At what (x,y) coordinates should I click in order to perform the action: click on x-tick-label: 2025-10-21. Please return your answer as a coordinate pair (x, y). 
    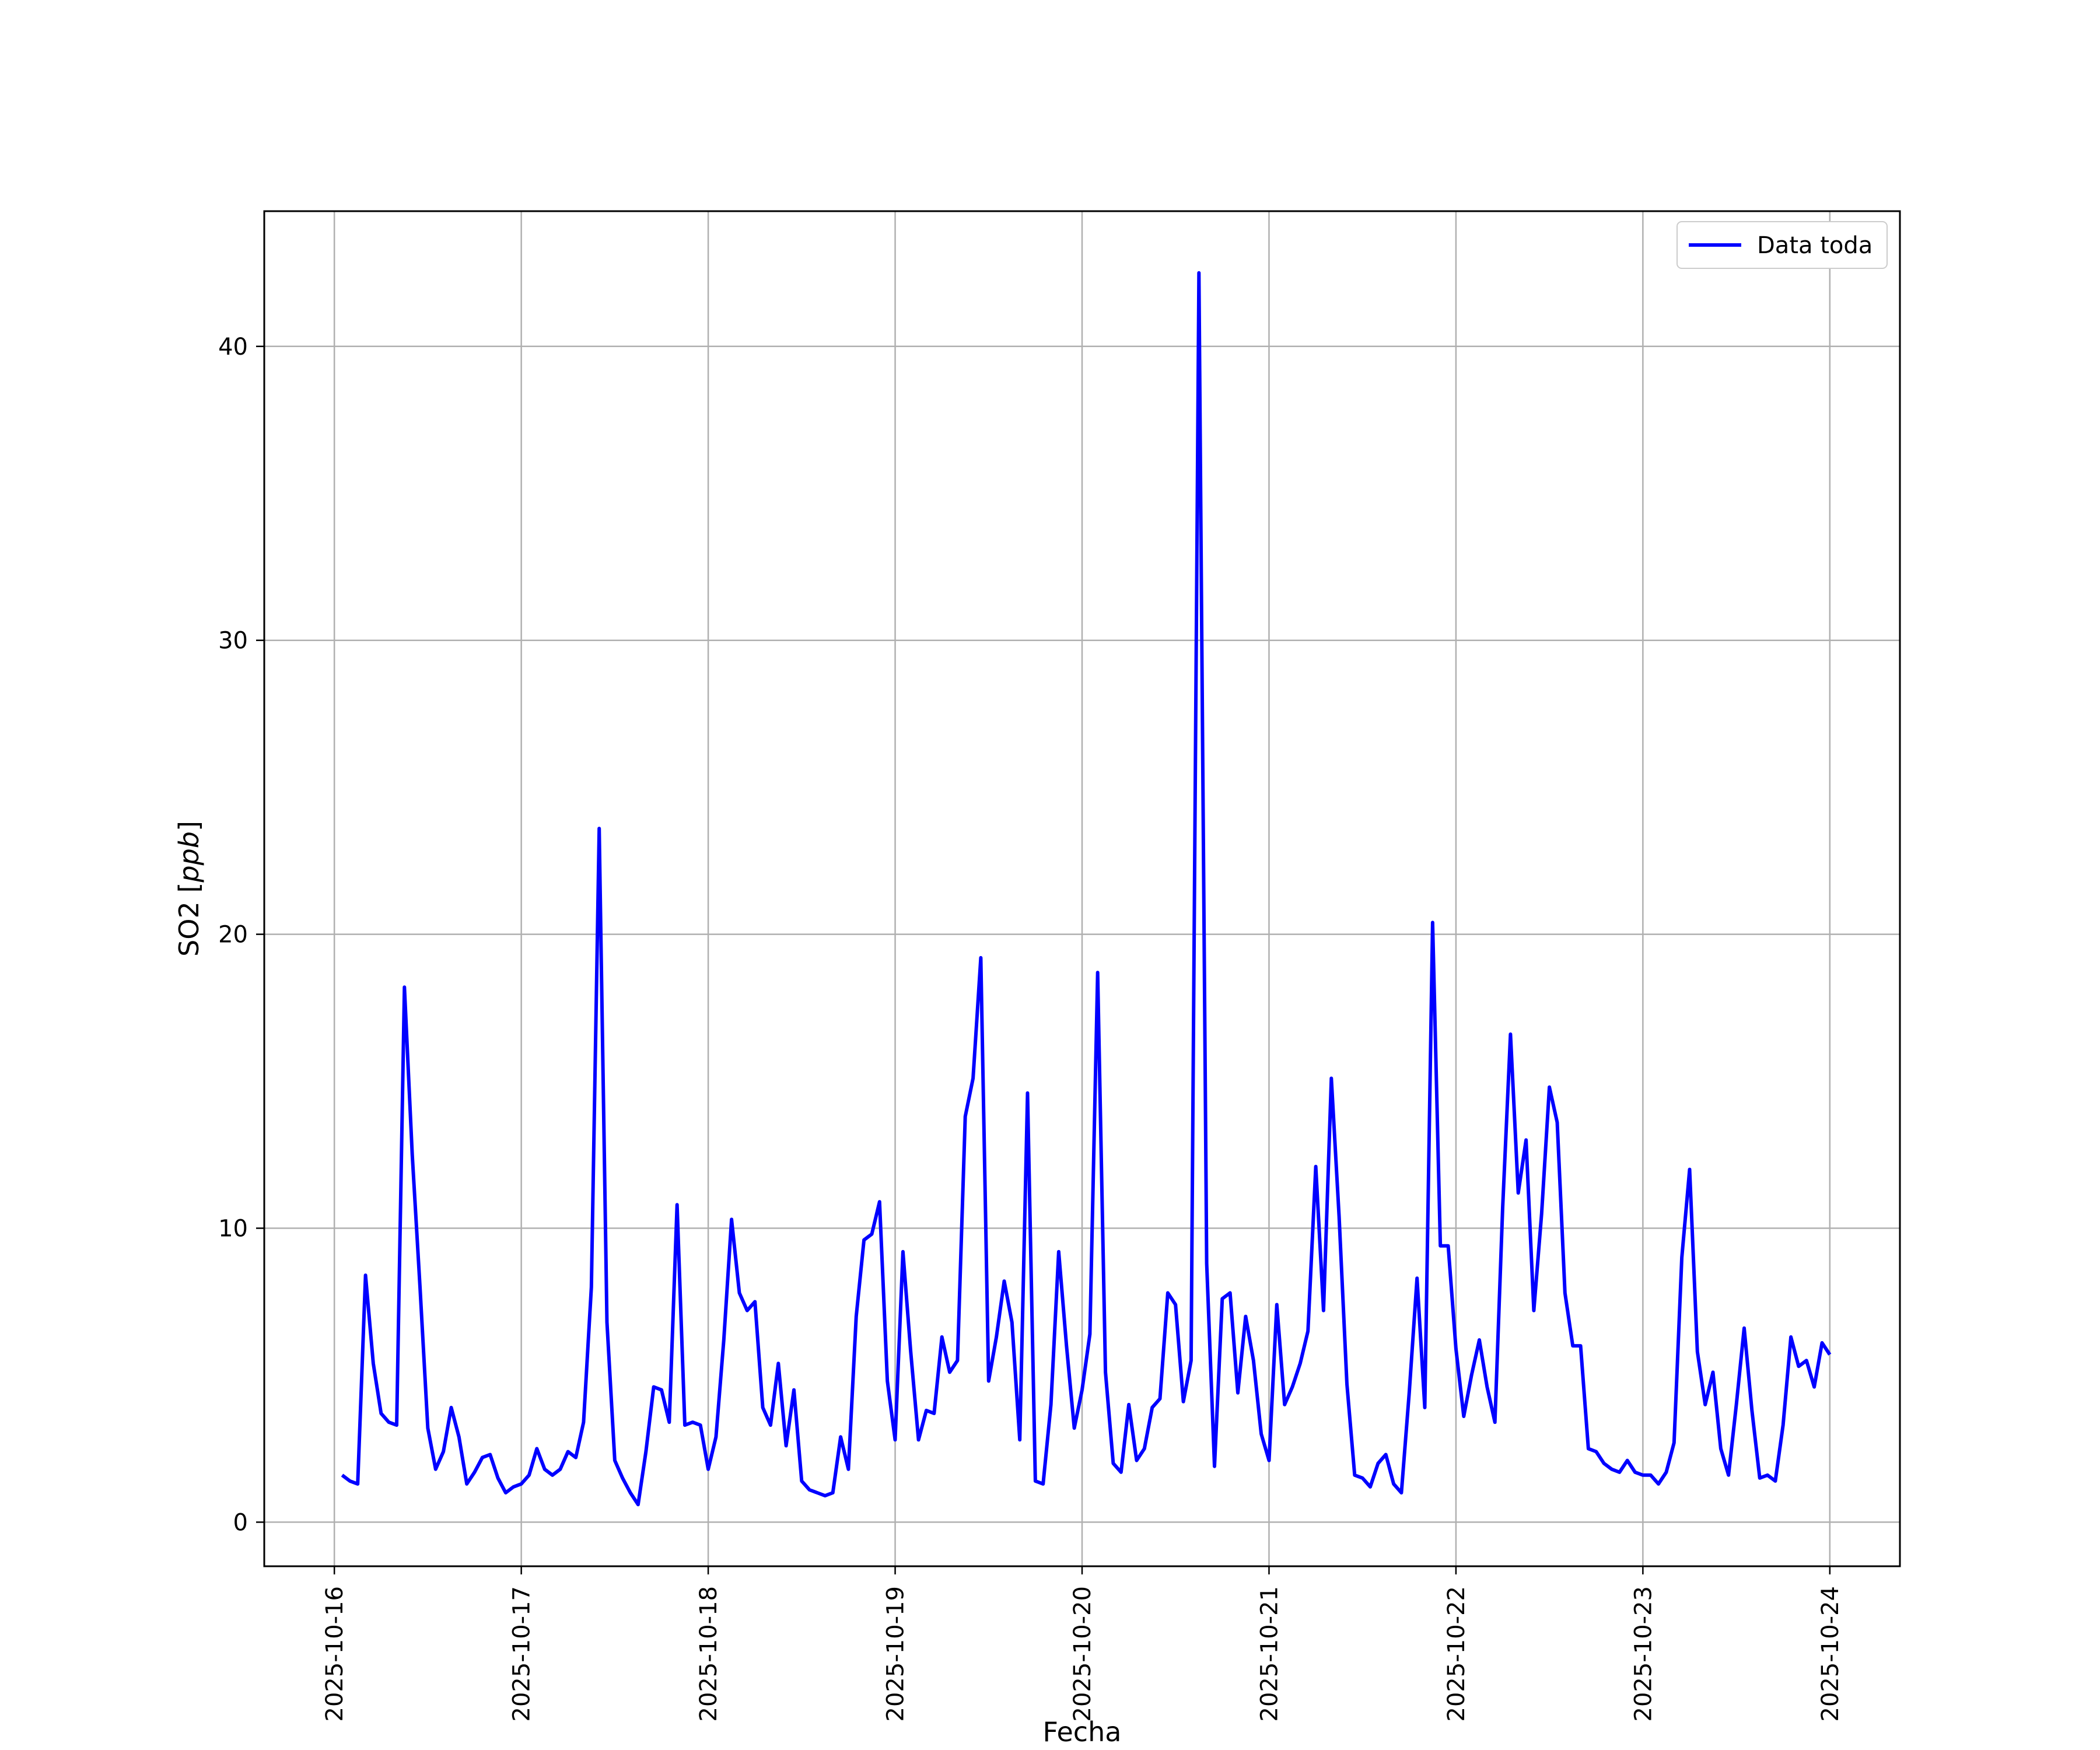
    Looking at the image, I should click on (1269, 1653).